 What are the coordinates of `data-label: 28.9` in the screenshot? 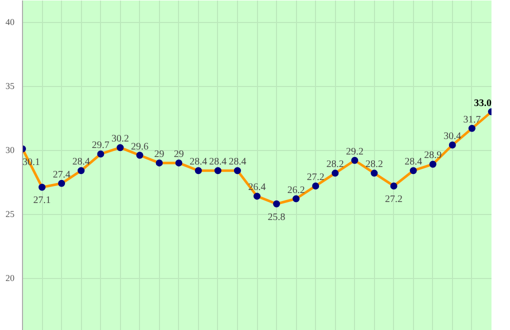 It's located at (433, 156).